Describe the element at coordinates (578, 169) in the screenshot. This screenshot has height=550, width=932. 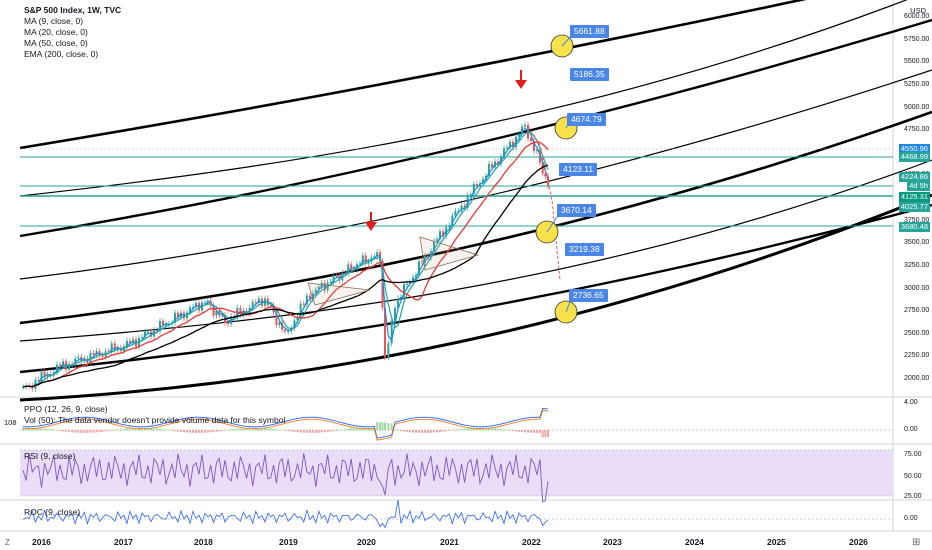
I see `price-callout: 4123.11` at that location.